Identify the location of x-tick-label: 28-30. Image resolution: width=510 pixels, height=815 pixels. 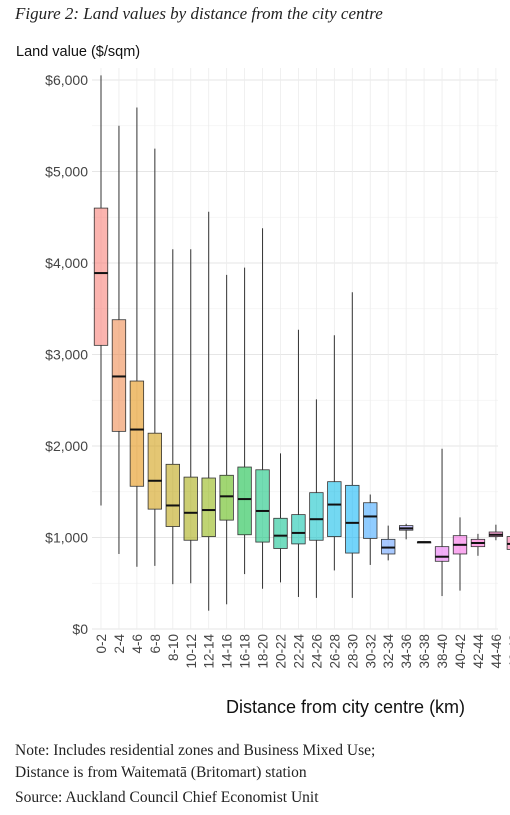
(352, 651).